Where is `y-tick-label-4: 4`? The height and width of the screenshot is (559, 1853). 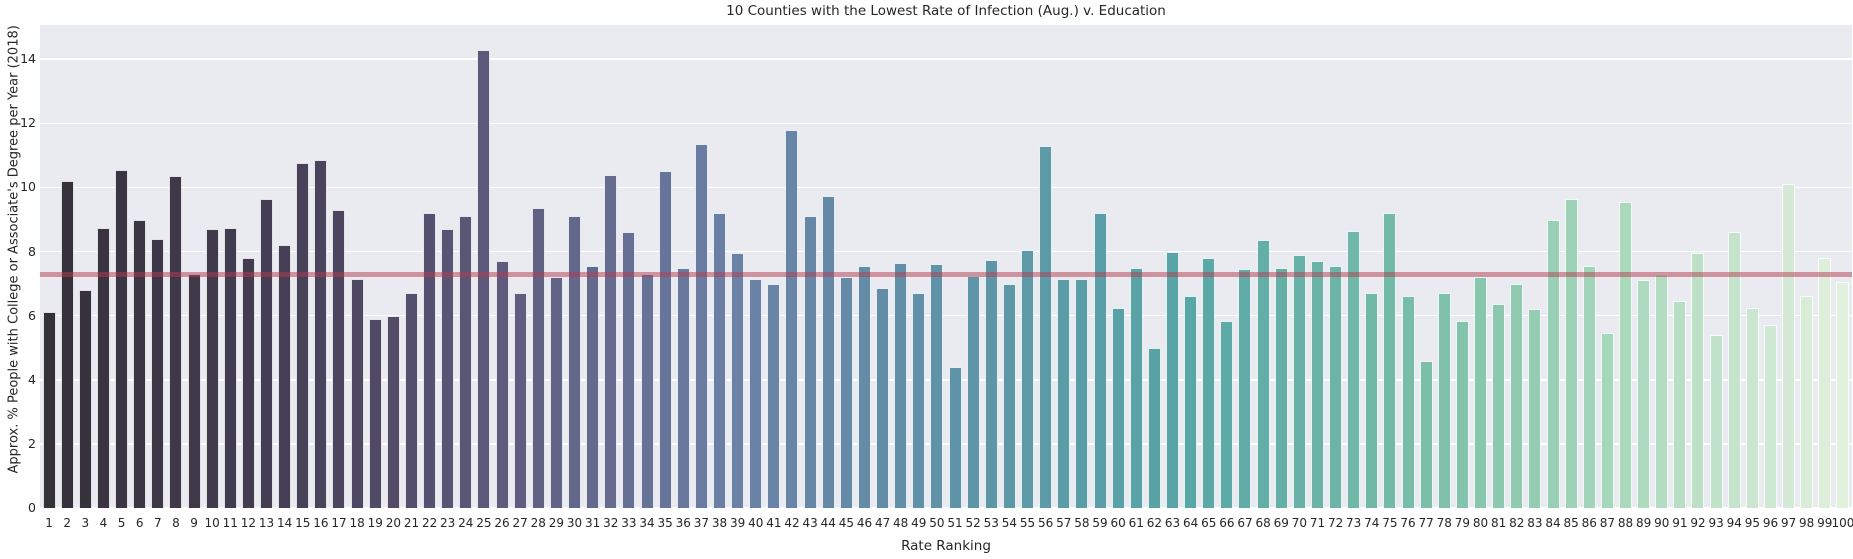 y-tick-label-4: 4 is located at coordinates (32, 379).